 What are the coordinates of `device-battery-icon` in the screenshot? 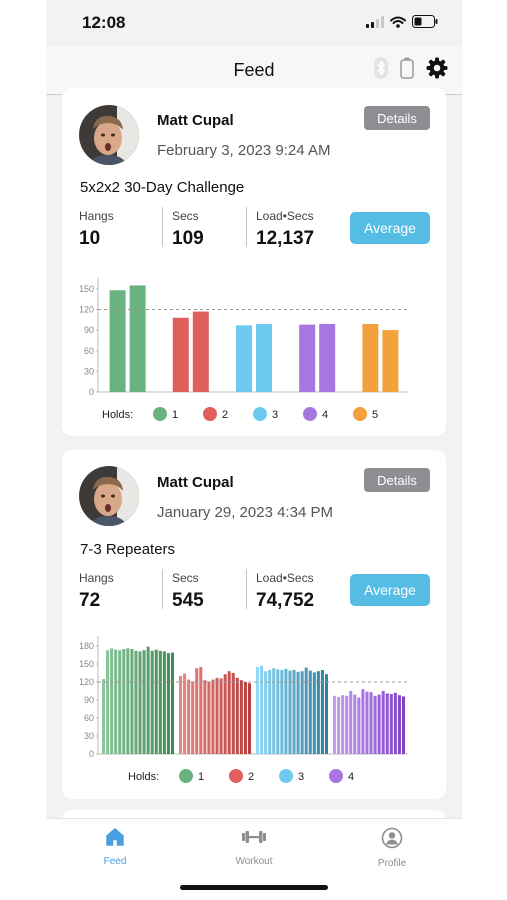 It's located at (407, 68).